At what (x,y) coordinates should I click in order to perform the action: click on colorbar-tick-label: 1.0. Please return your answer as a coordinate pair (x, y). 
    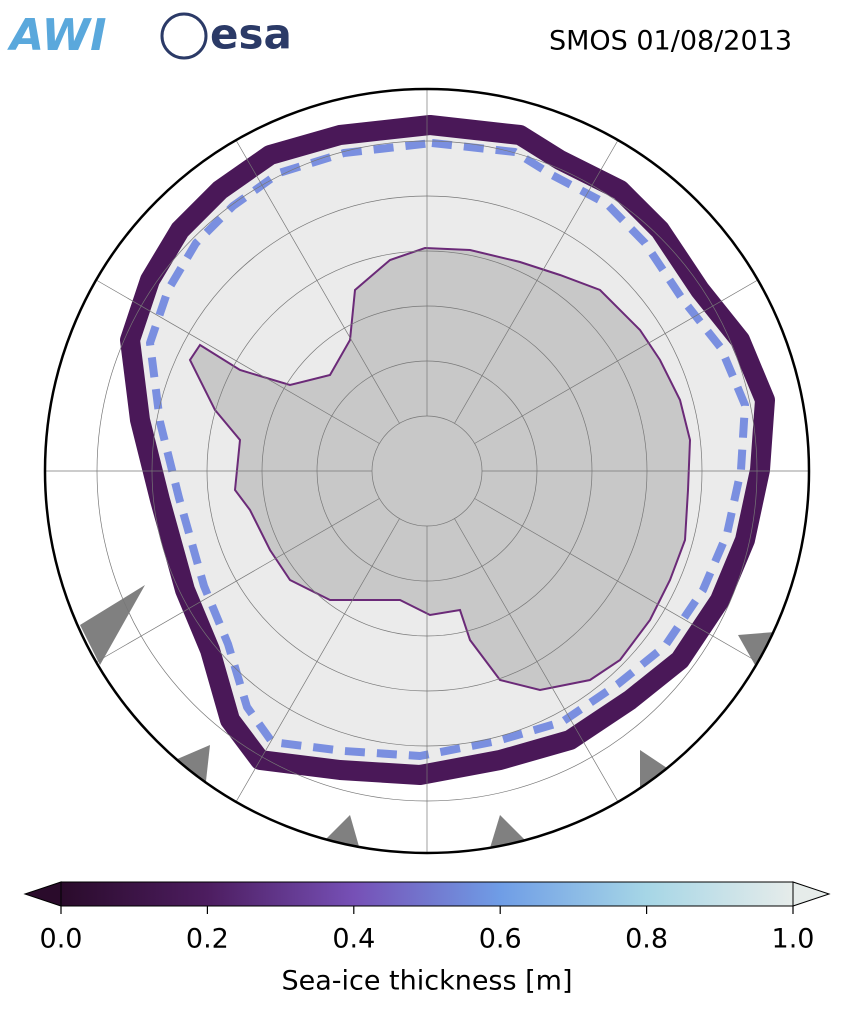
    Looking at the image, I should click on (793, 939).